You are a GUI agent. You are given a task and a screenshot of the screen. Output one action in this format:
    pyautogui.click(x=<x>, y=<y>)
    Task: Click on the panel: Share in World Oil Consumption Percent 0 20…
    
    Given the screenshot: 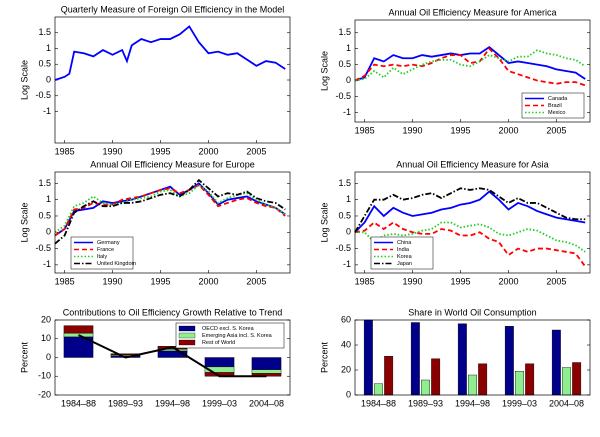 What is the action you would take?
    pyautogui.click(x=455, y=357)
    